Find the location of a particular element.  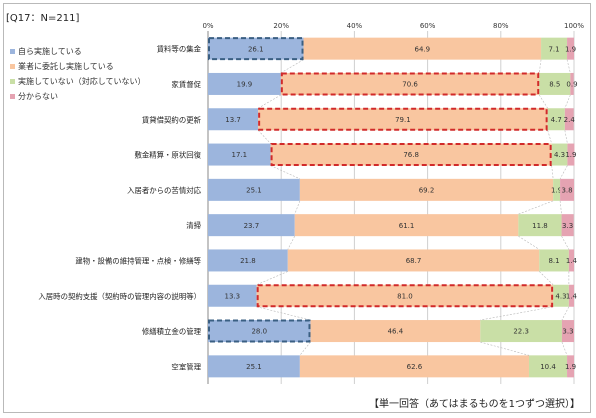

data-label: 70.6 is located at coordinates (410, 85).